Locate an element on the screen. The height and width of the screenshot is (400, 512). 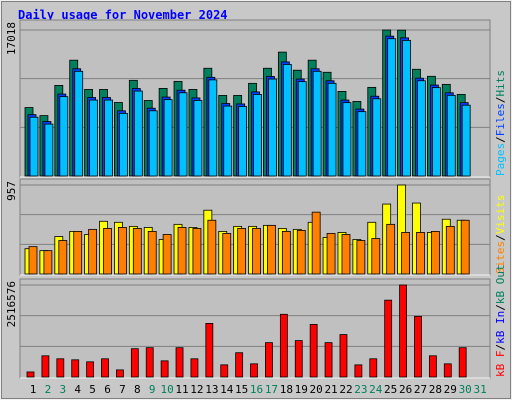
legend: Pages/Files/Hits is located at coordinates (500, 123).